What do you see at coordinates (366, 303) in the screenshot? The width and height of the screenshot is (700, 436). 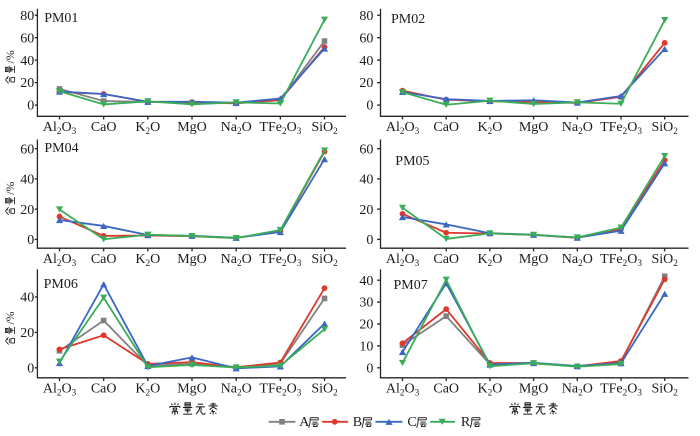 I see `svg-text: 30` at bounding box center [366, 303].